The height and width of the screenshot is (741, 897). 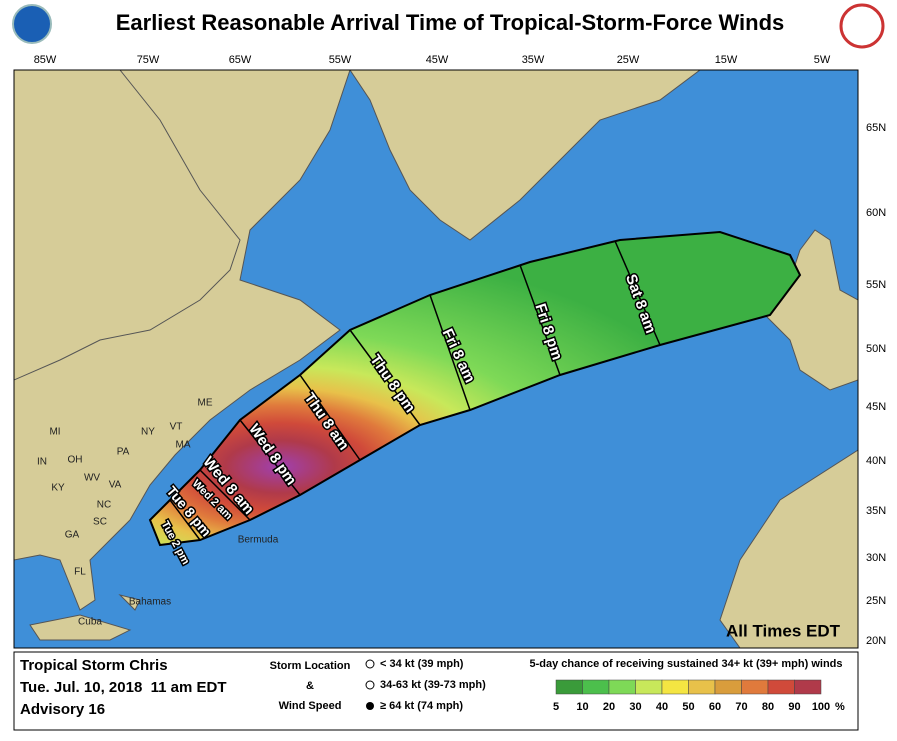 I want to click on place-label: VA, so click(x=115, y=485).